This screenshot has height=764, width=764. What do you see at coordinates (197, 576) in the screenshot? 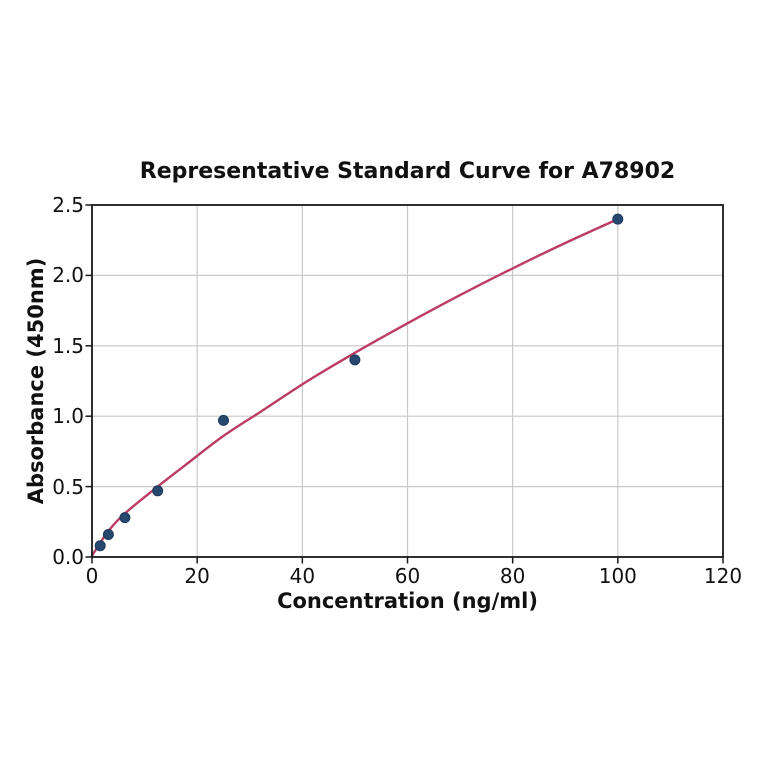
I see `x-tick-label: 20` at bounding box center [197, 576].